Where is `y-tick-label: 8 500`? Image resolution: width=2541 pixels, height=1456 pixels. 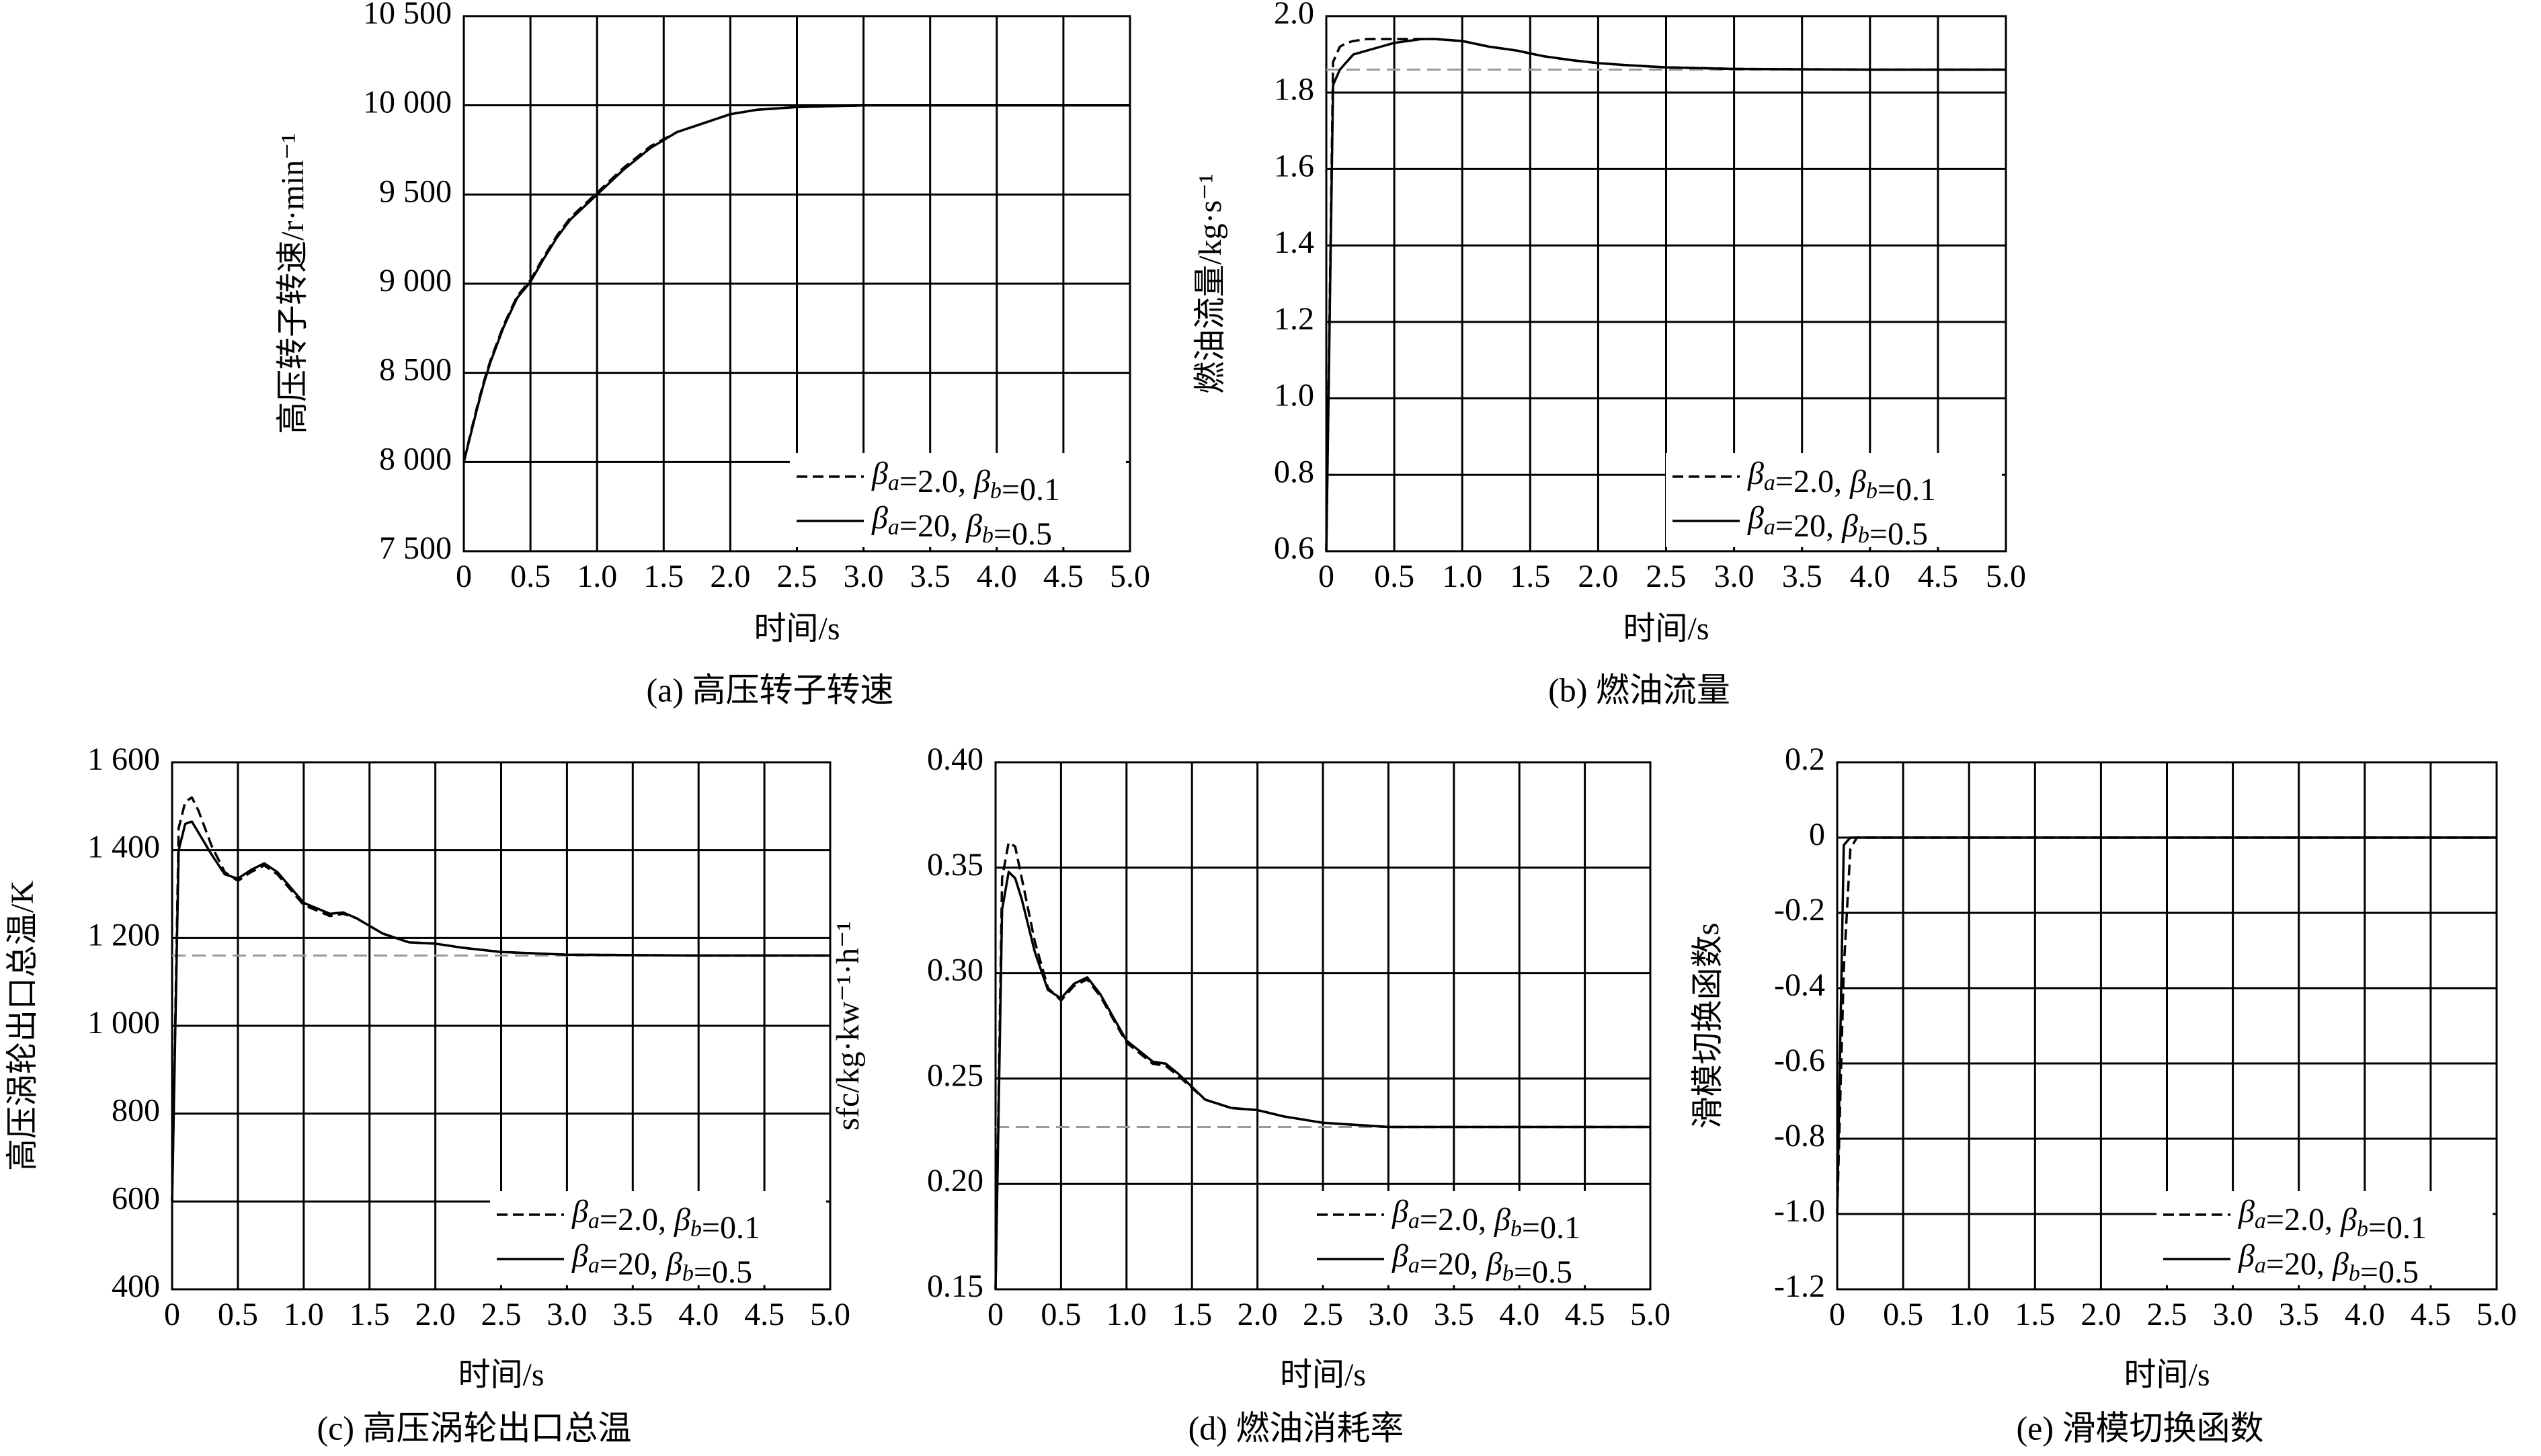
y-tick-label: 8 500 is located at coordinates (415, 370).